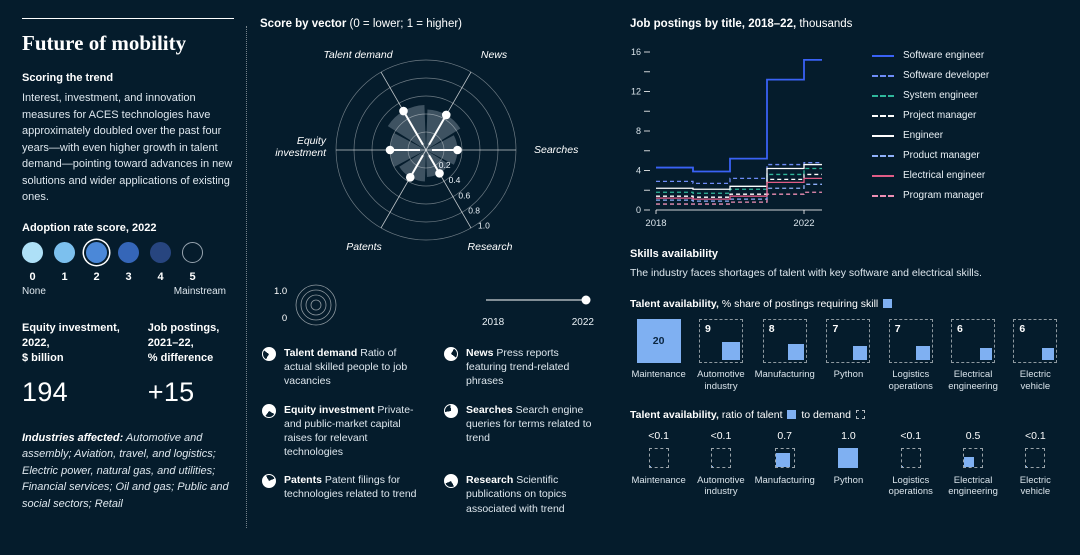  Describe the element at coordinates (184, 364) in the screenshot. I see `stat-job-postings: Job postings, 2021–22, % difference +15` at that location.